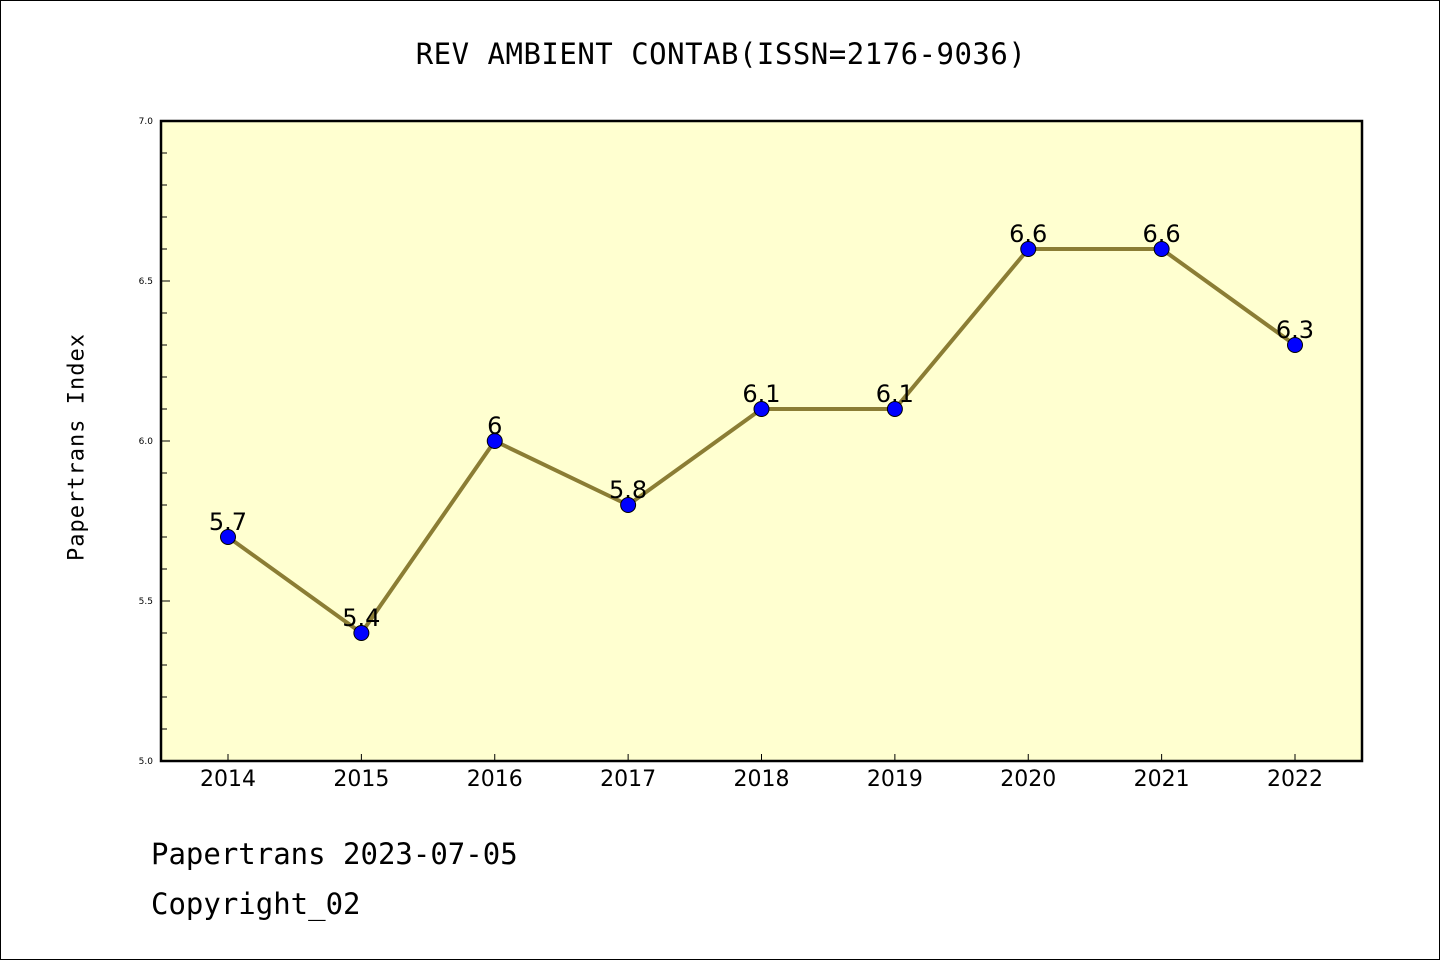 The image size is (1440, 961). I want to click on footer-copyright: Copyright_02, so click(256, 904).